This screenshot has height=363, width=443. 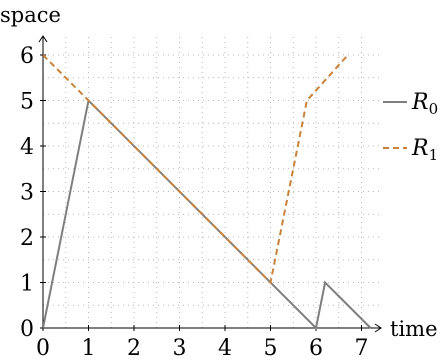 What do you see at coordinates (27, 284) in the screenshot?
I see `y-tick-label: 1` at bounding box center [27, 284].